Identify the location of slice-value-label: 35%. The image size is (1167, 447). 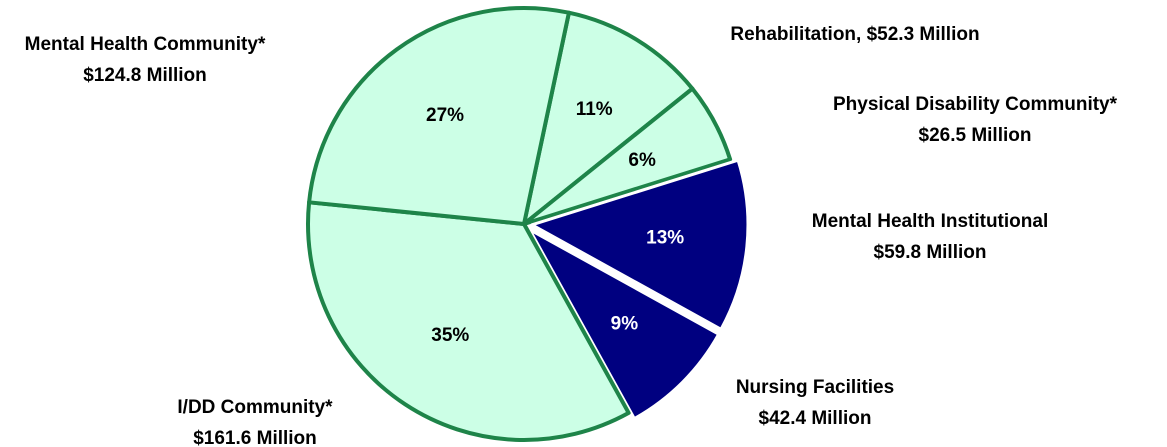
(450, 335).